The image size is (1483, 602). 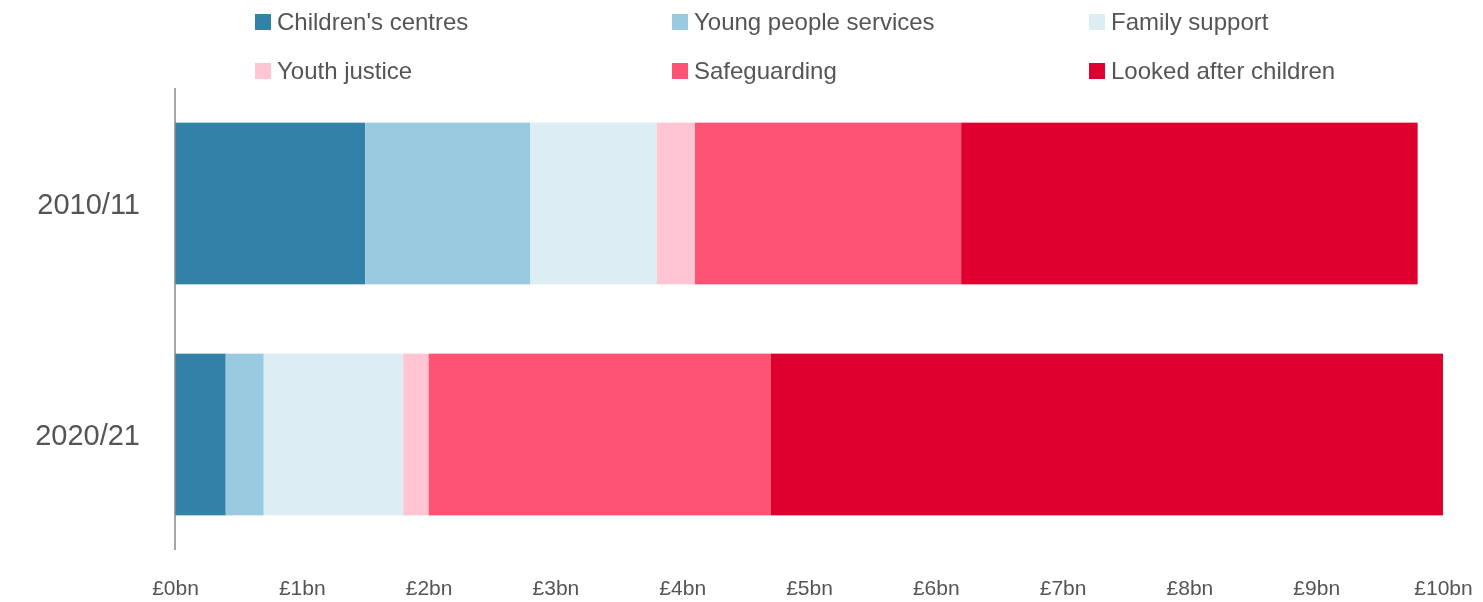 What do you see at coordinates (1317, 587) in the screenshot?
I see `x-tick-label: £9bn` at bounding box center [1317, 587].